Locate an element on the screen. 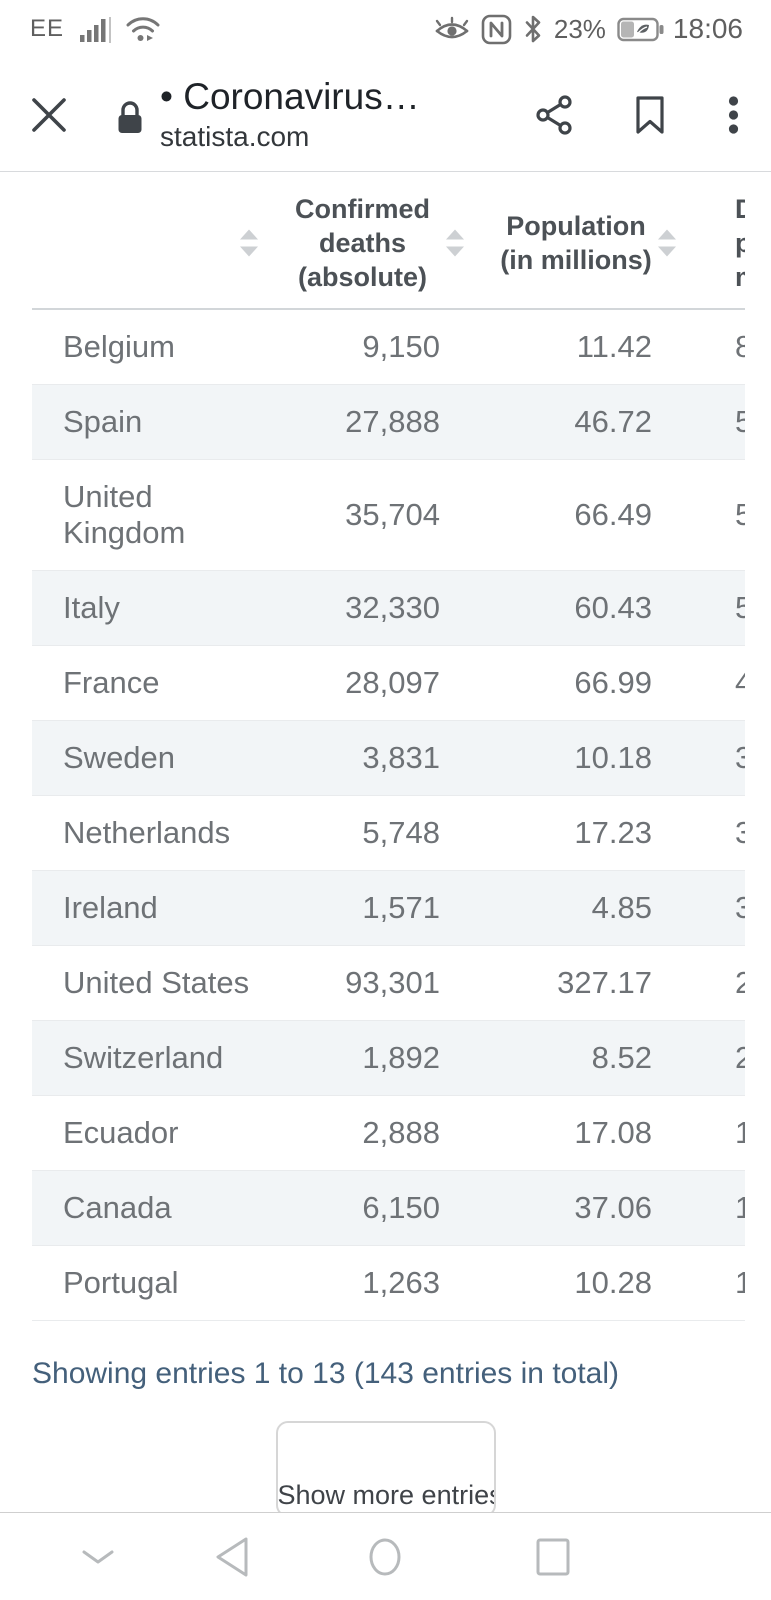  nav-hide-button is located at coordinates (98, 1557).